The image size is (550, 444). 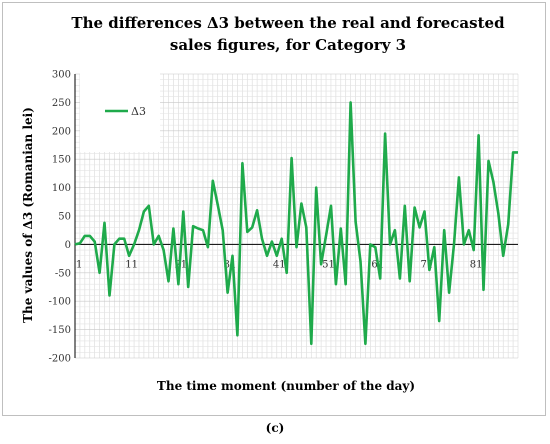 What do you see at coordinates (61, 188) in the screenshot?
I see `y-tick-label: 100` at bounding box center [61, 188].